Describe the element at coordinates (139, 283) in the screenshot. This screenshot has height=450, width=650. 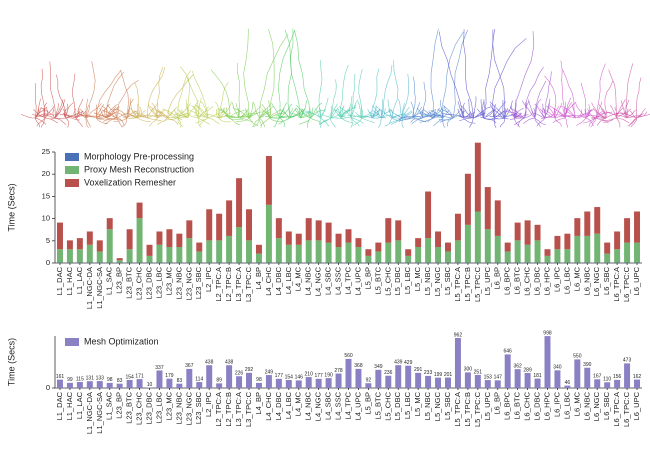
I see `x-tick-label: L23_CHC` at that location.